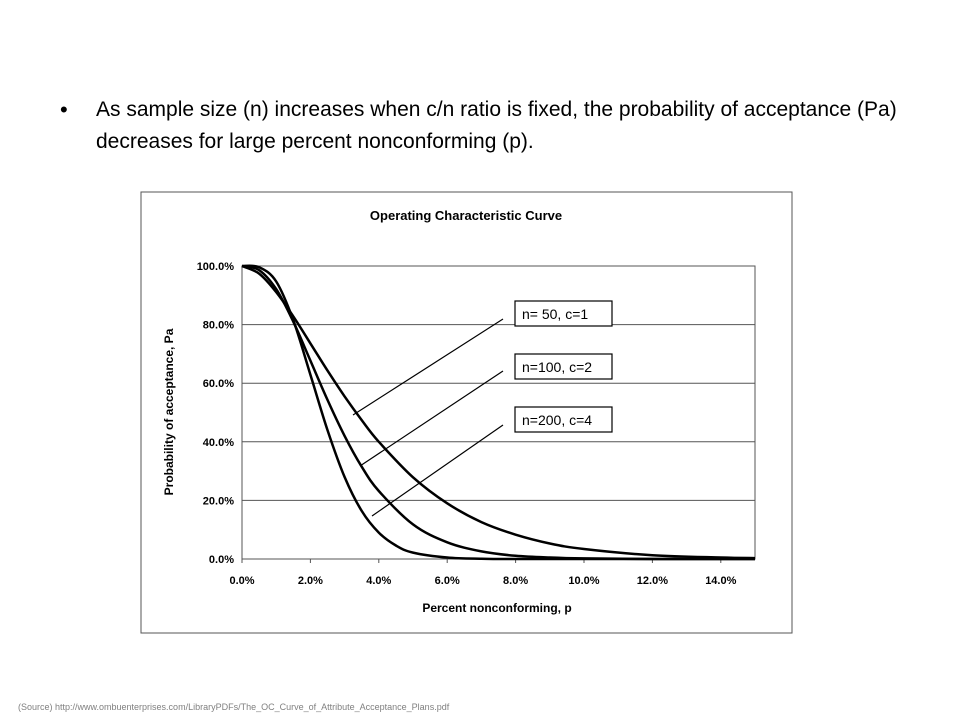 This screenshot has width=960, height=720. What do you see at coordinates (466, 215) in the screenshot?
I see `chart-title: Operating Characteristic Curve` at bounding box center [466, 215].